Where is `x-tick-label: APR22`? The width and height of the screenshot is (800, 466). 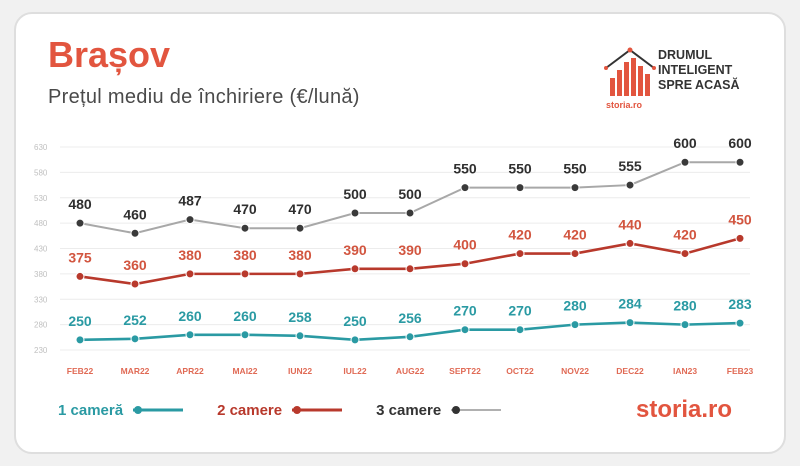
x-tick-label: APR22 is located at coordinates (190, 371).